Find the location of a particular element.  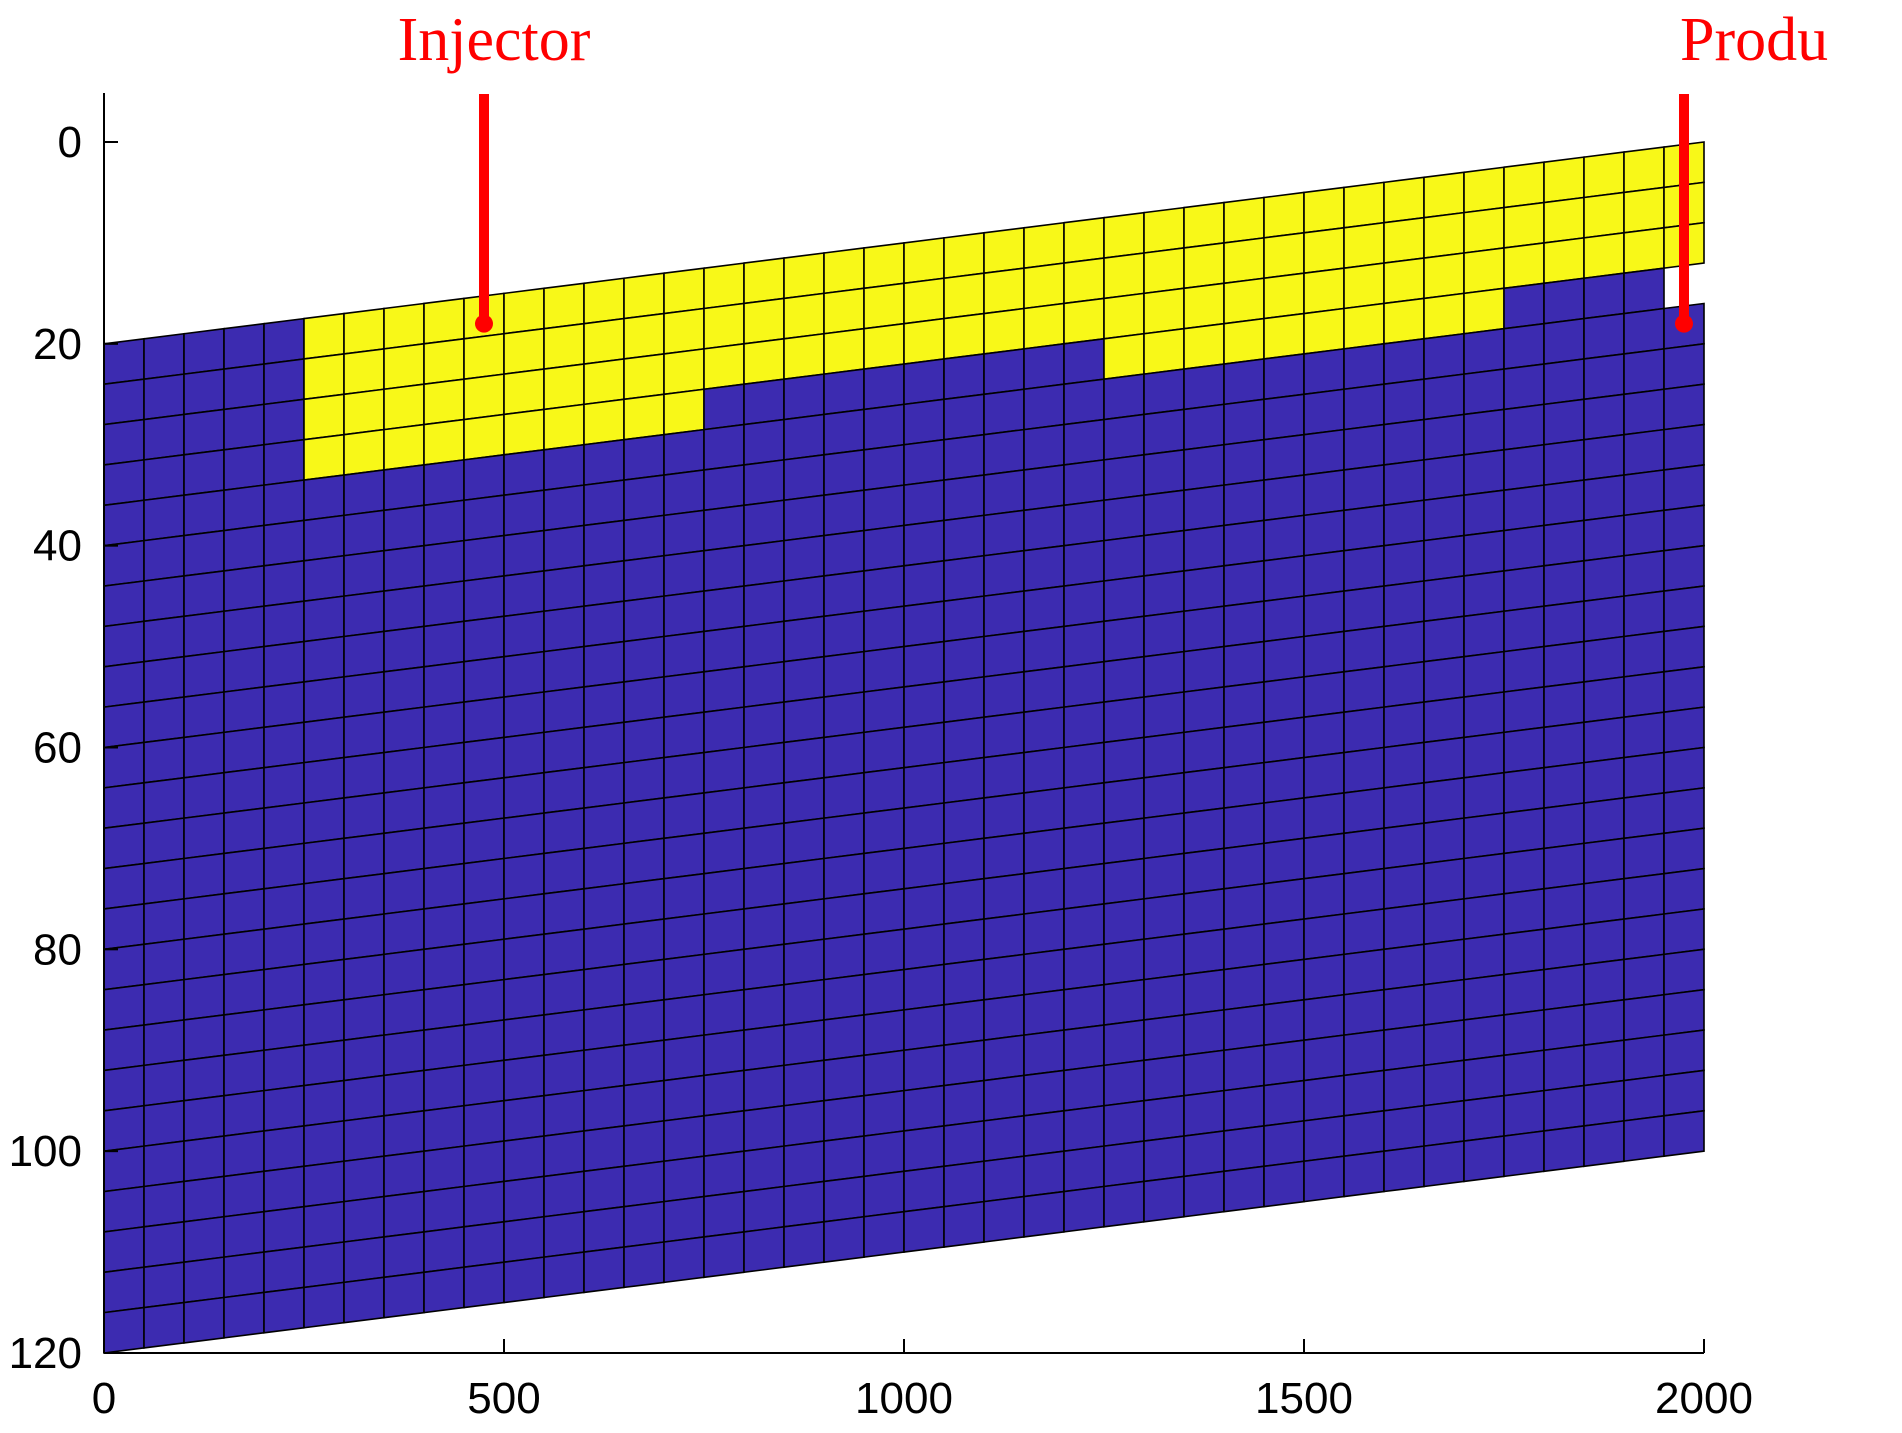

x-tick-label: 500 is located at coordinates (503, 1398).